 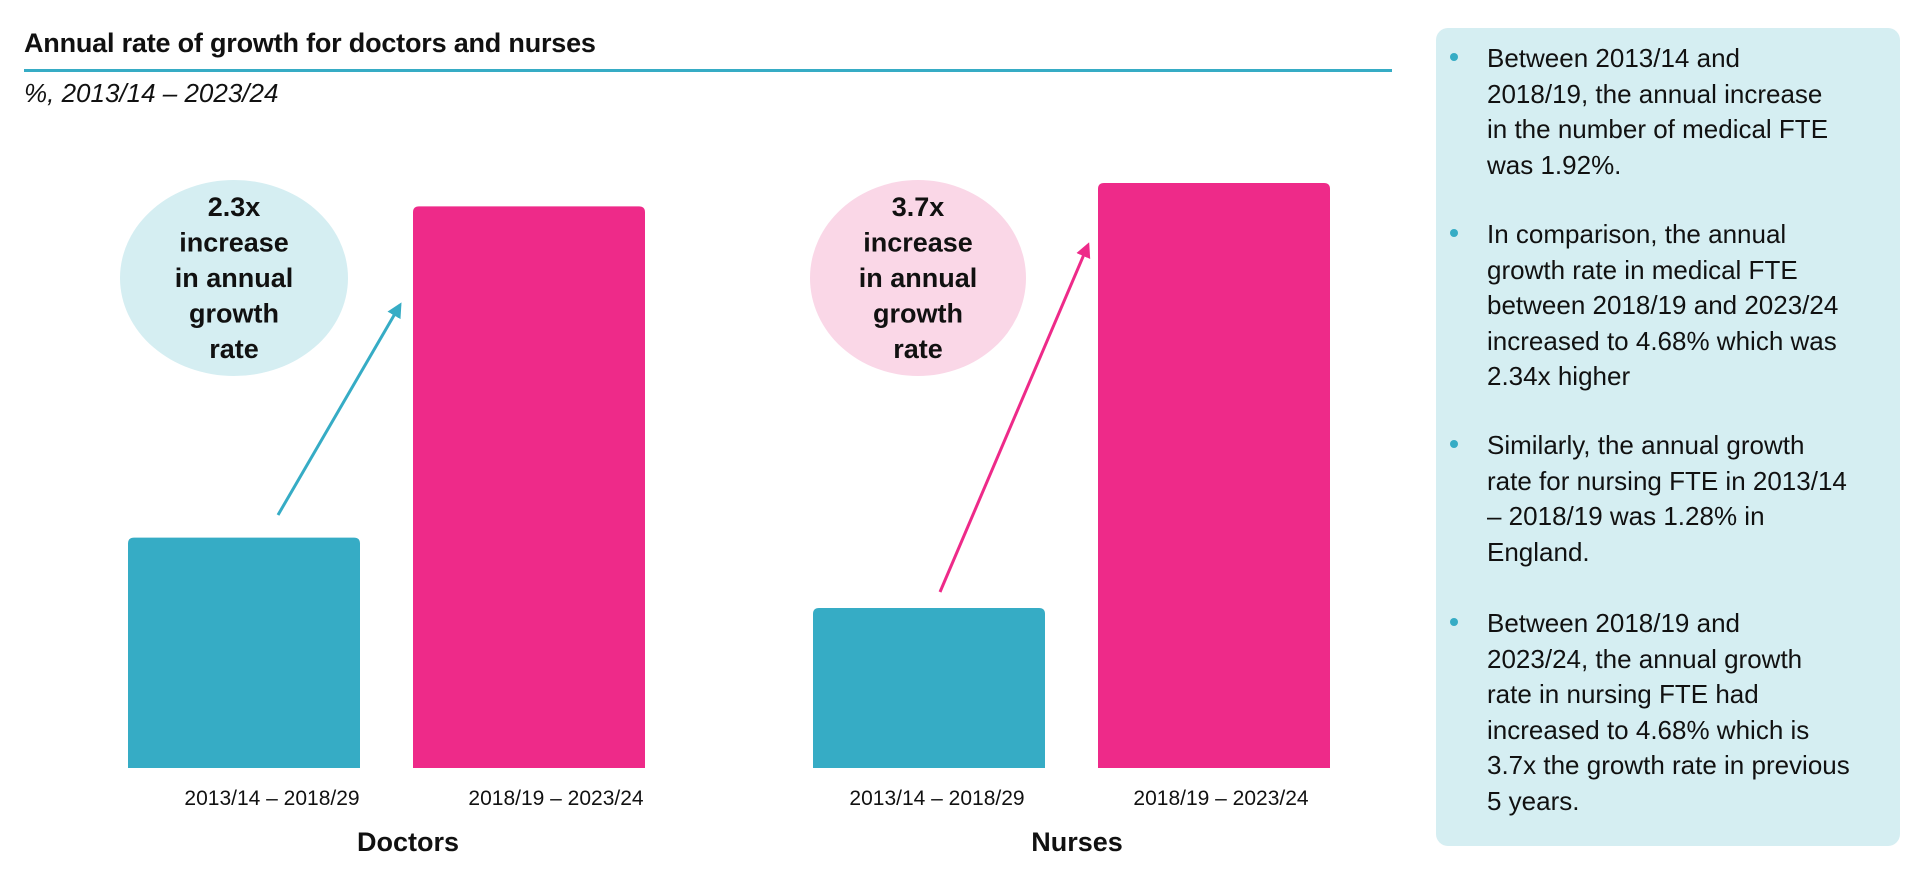 I want to click on bullet-line: rate for nursing FTE in 2013/14, so click(x=1667, y=480).